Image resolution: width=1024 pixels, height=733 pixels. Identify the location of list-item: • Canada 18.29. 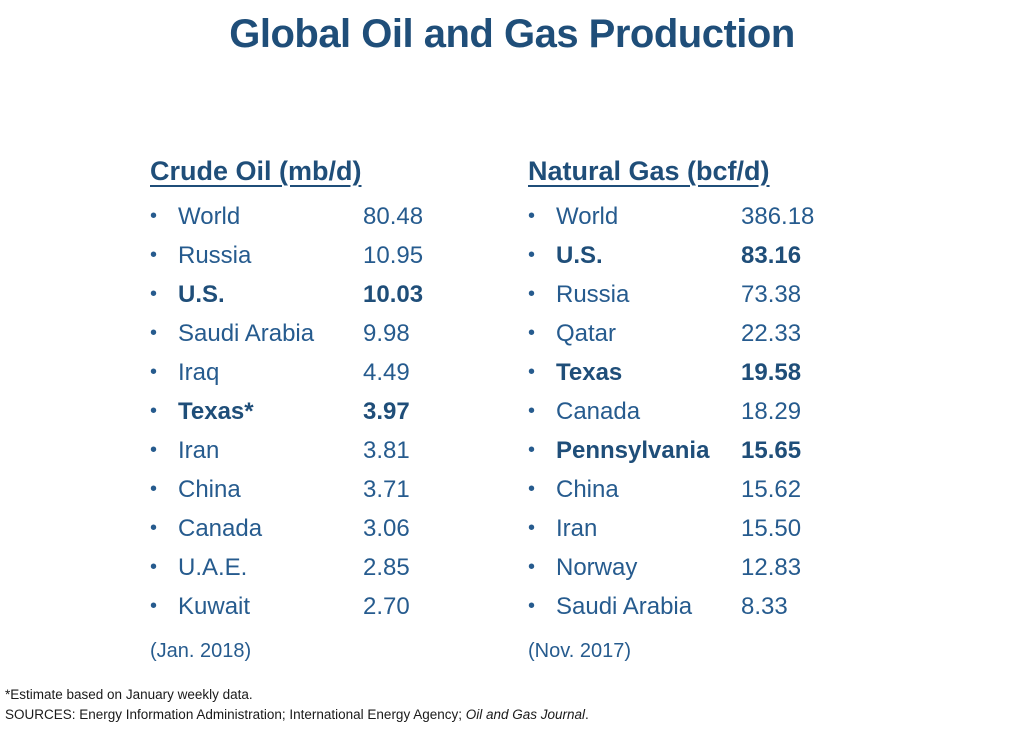
(698, 411).